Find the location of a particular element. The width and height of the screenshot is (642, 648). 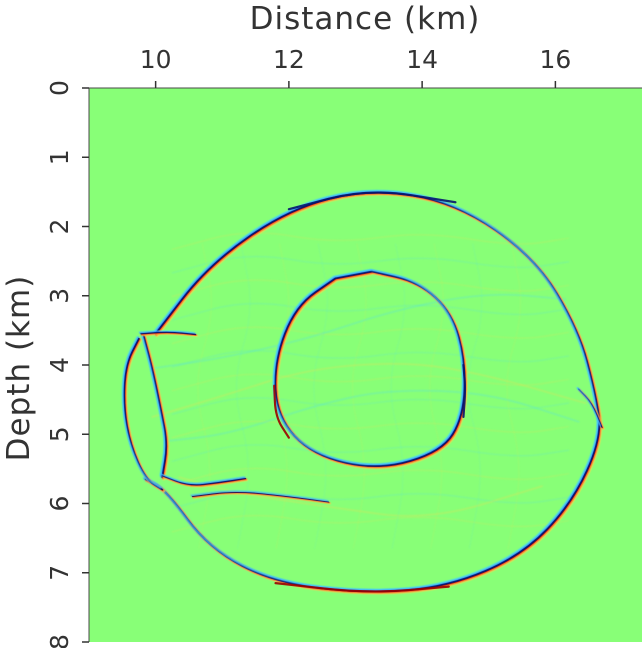

left-inner-arc-wavelet is located at coordinates (155, 407).